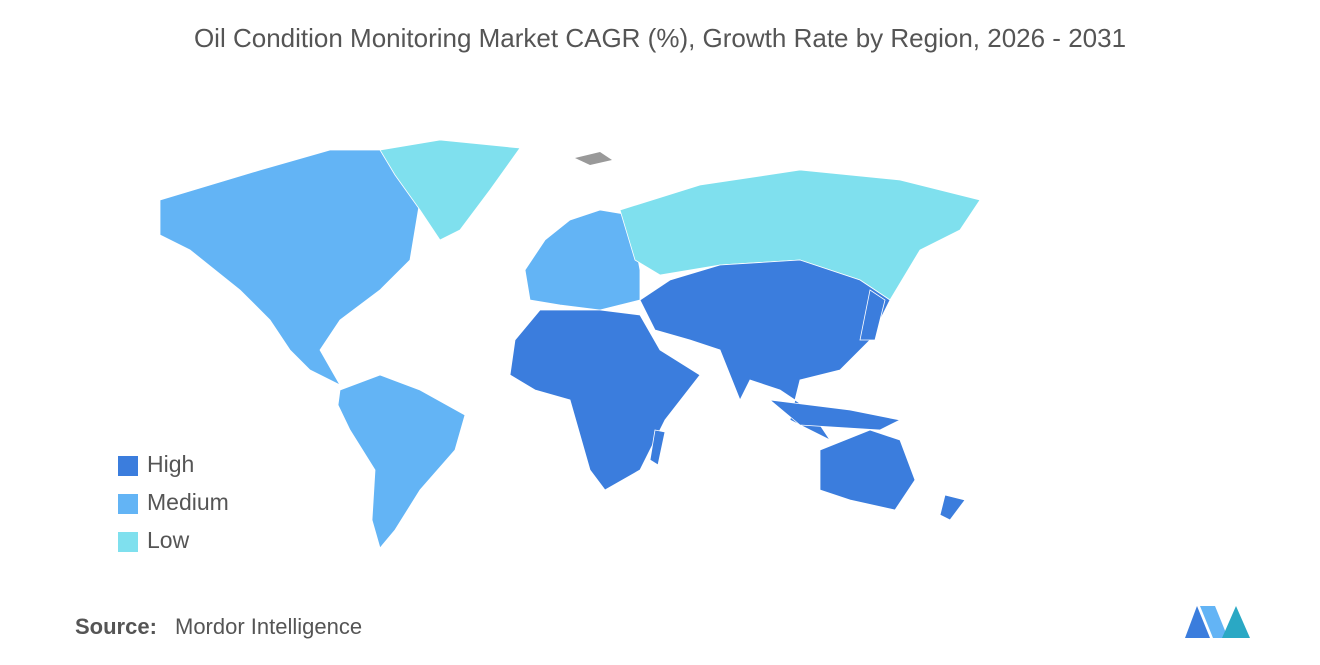 The image size is (1320, 665). What do you see at coordinates (401, 461) in the screenshot?
I see `south-america` at bounding box center [401, 461].